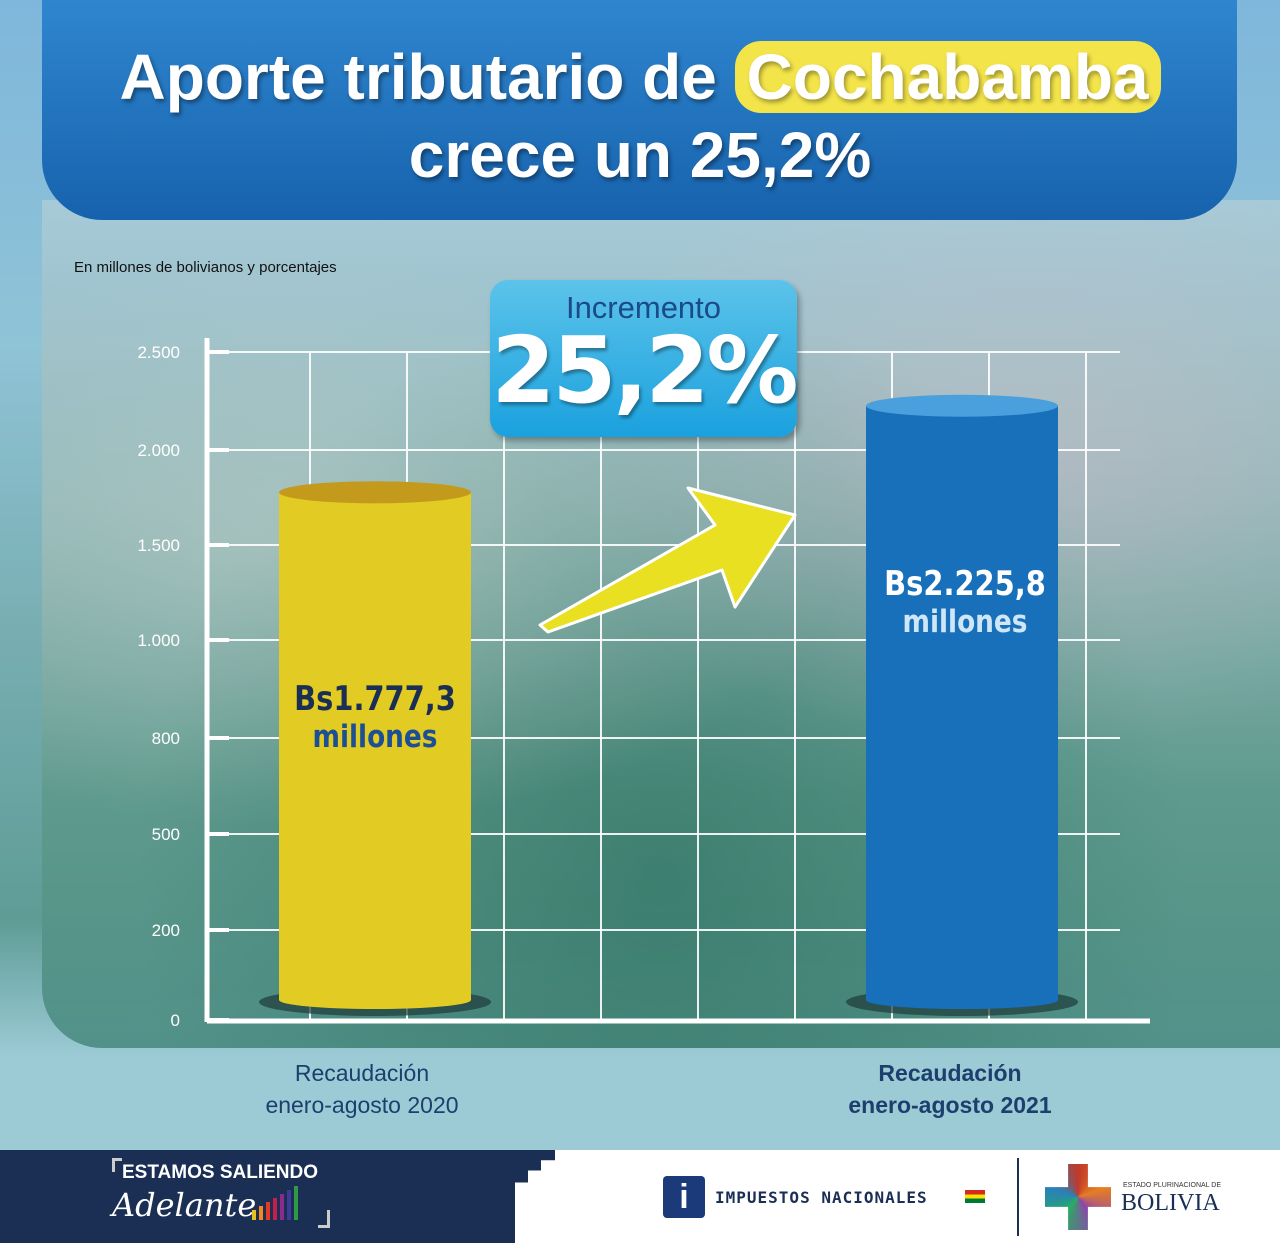 Image resolution: width=1280 pixels, height=1243 pixels. I want to click on badge-value: 25,2%, so click(644, 370).